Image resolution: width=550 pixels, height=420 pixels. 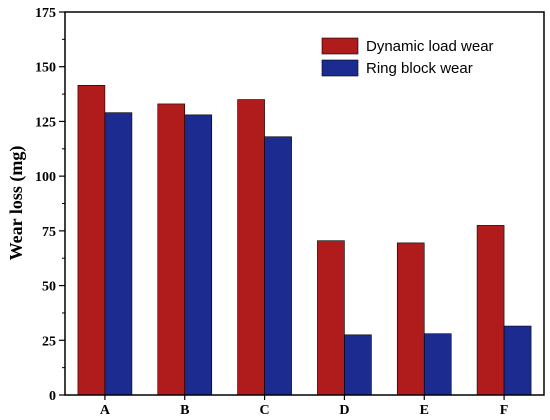 I want to click on bar-dynamic-load-a, so click(x=91, y=240).